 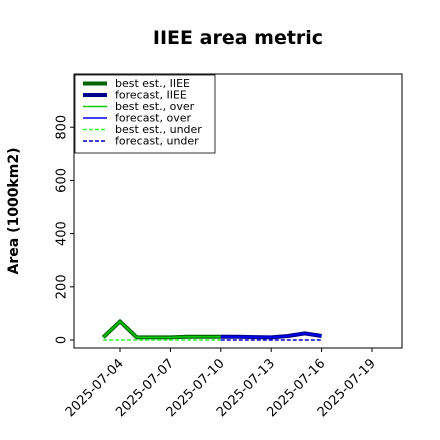 I want to click on y-tick-label: 800, so click(x=62, y=127).